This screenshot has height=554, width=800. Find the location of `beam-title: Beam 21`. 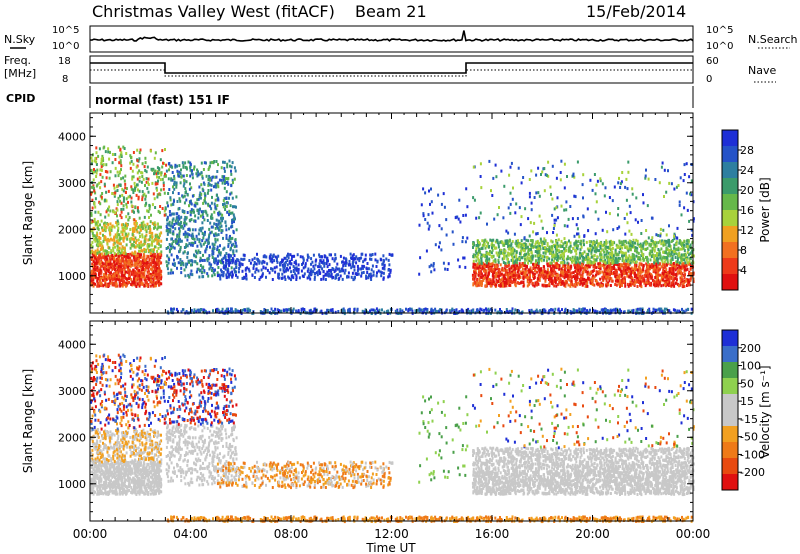

beam-title: Beam 21 is located at coordinates (391, 11).